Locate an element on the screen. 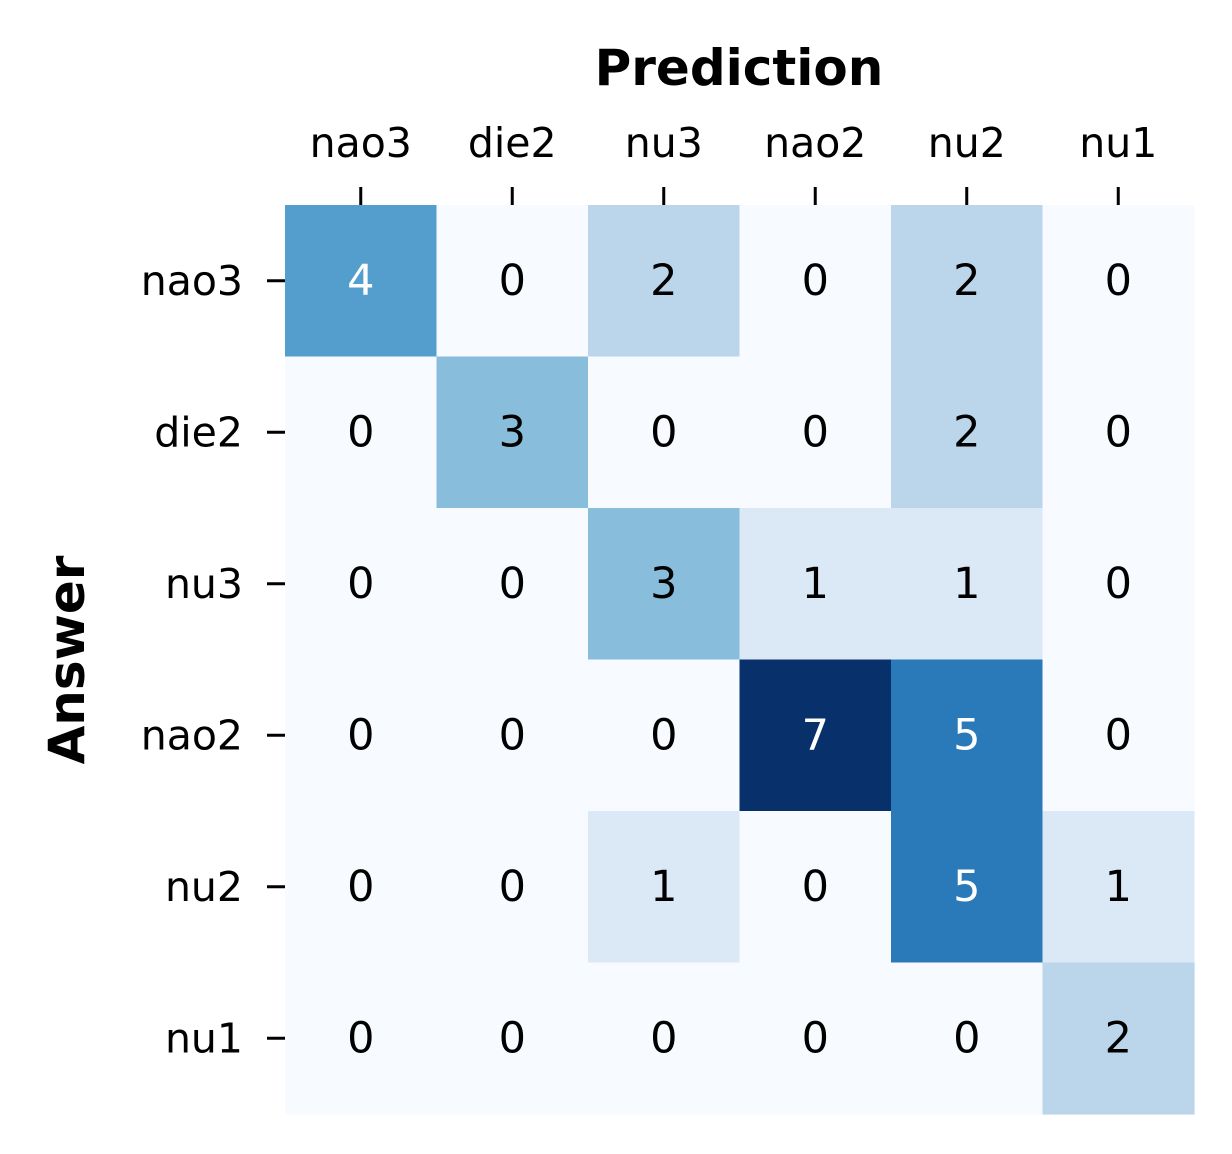  y-tick-label: nao3 is located at coordinates (192, 281).